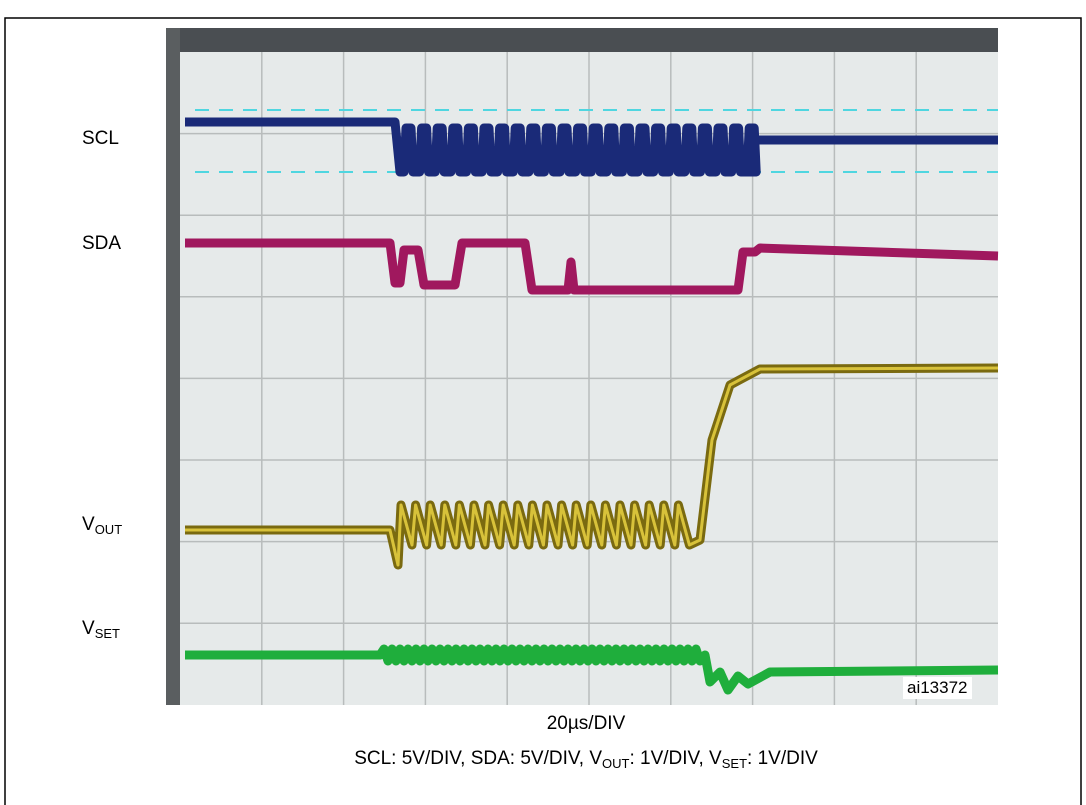 The height and width of the screenshot is (805, 1086). Describe the element at coordinates (734, 763) in the screenshot. I see `caption-sub: SET` at that location.